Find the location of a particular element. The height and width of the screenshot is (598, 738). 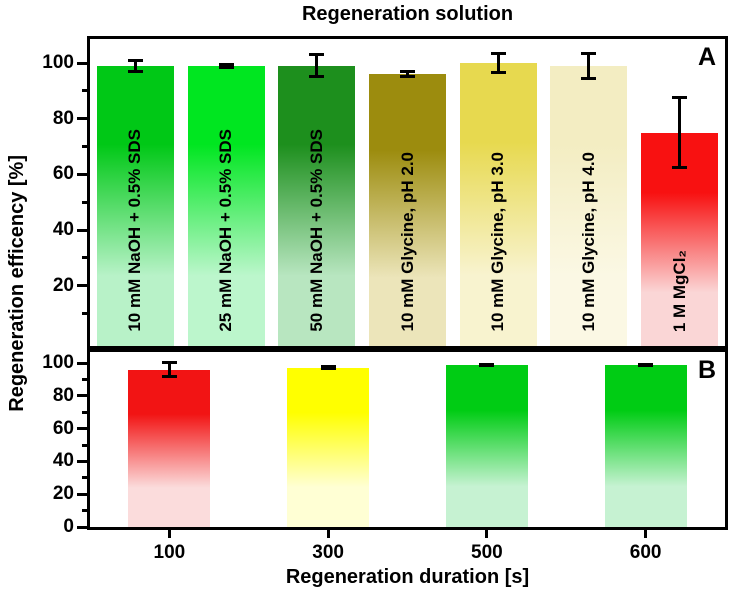

bar-10-mm-naoh-0-5-sds: 10 mM NaOH + 0.5% SDS is located at coordinates (135, 205).